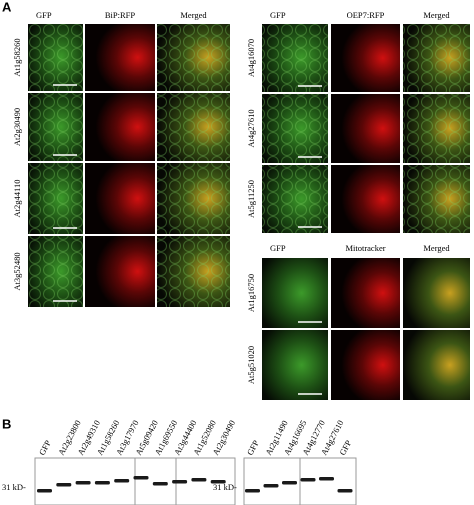 This screenshot has height=505, width=474. What do you see at coordinates (7, 7) in the screenshot?
I see `panel-label: A` at bounding box center [7, 7].